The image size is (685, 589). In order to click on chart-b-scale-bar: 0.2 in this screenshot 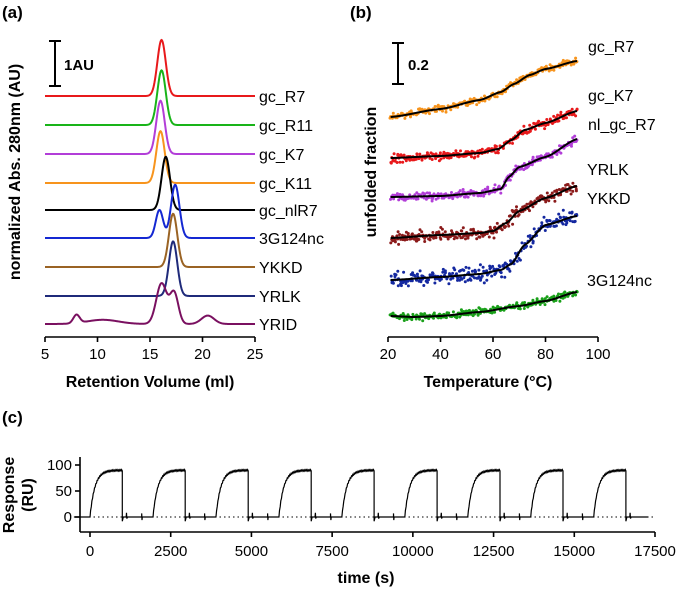, I will do `click(410, 63)`.